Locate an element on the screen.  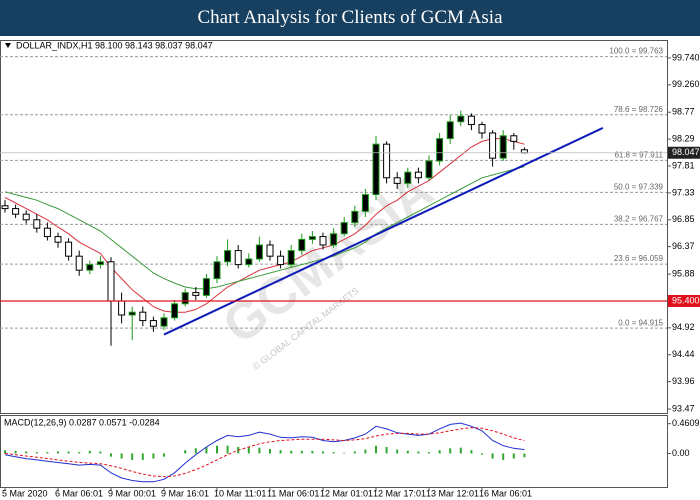
macd-y-tick-label: 0.00 is located at coordinates (681, 453).